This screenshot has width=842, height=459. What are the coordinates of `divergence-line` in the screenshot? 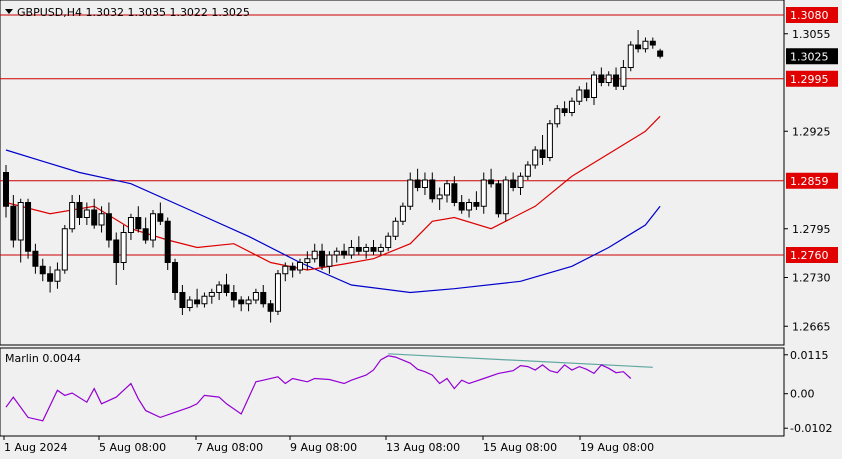 It's located at (520, 360).